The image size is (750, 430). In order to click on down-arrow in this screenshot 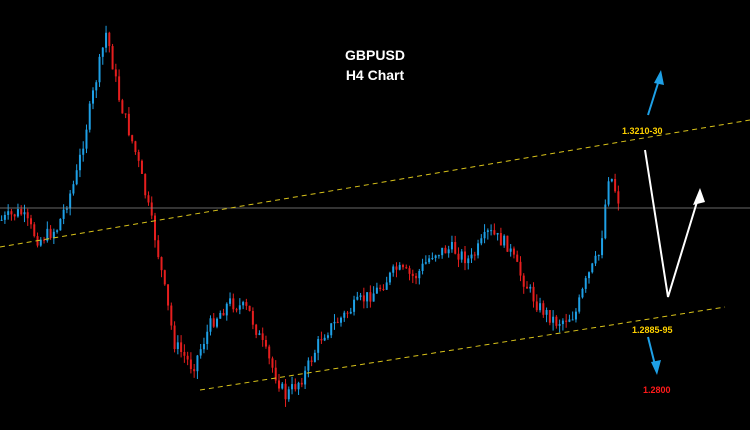, I will do `click(651, 351)`.